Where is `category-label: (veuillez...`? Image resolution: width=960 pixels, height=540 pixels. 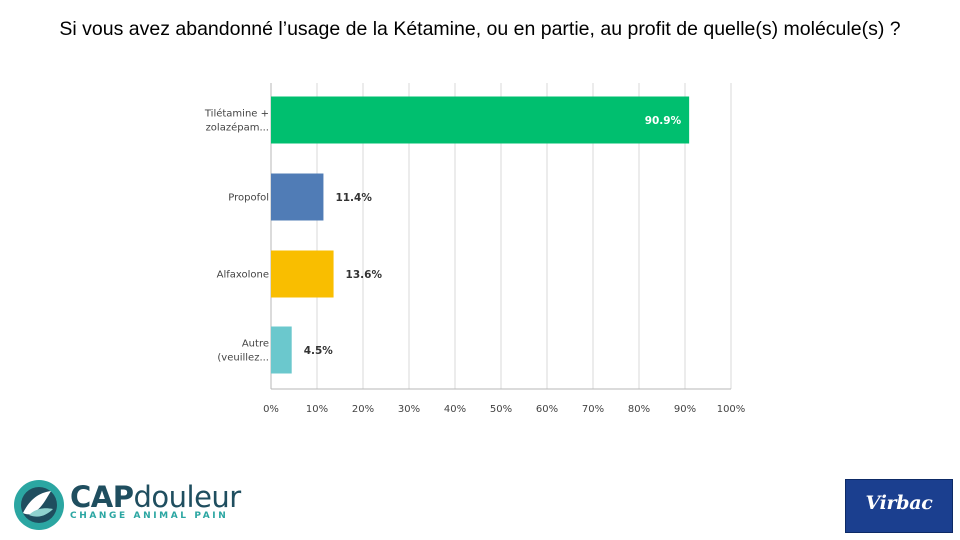
category-label: (veuillez... is located at coordinates (243, 358).